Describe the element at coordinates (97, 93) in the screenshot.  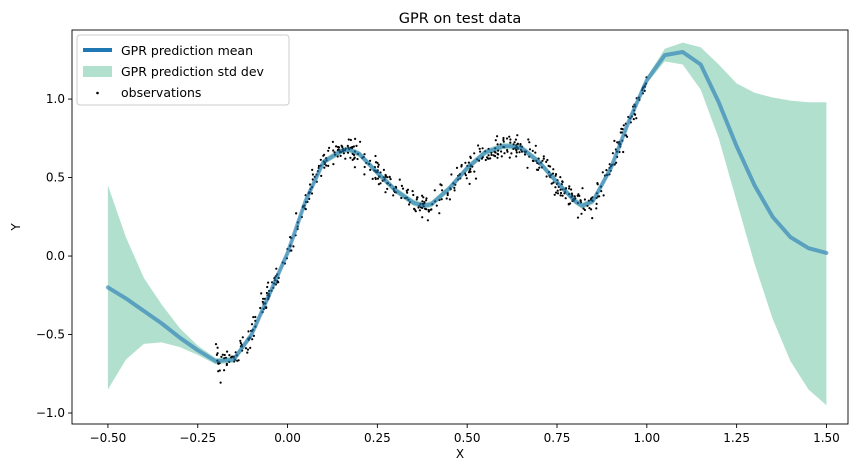
I see `legend-observations-swatch` at that location.